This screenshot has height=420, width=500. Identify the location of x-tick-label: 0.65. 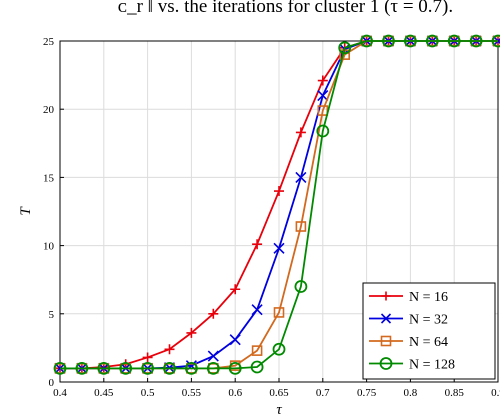
(279, 393).